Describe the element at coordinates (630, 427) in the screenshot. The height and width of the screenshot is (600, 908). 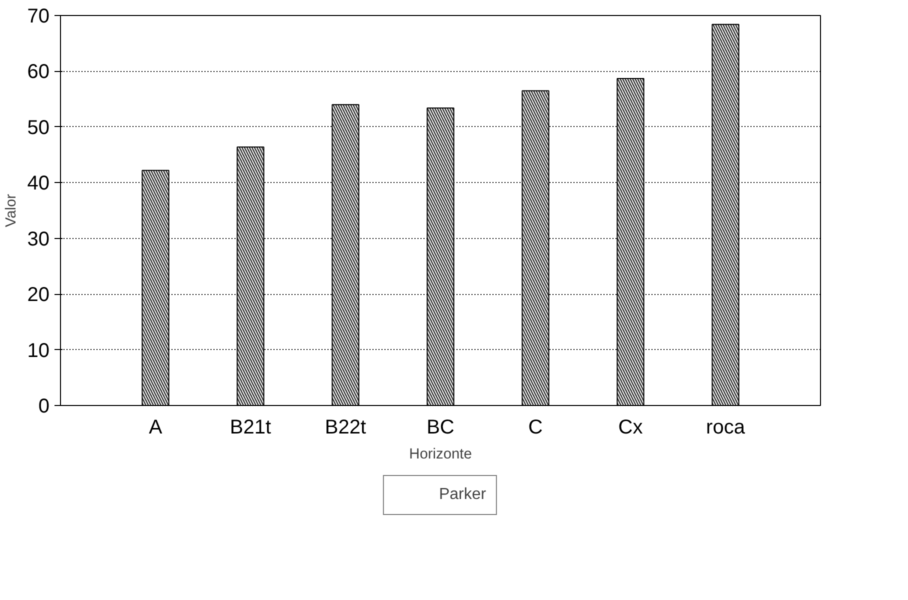
I see `x-tick-label: Cx` at that location.